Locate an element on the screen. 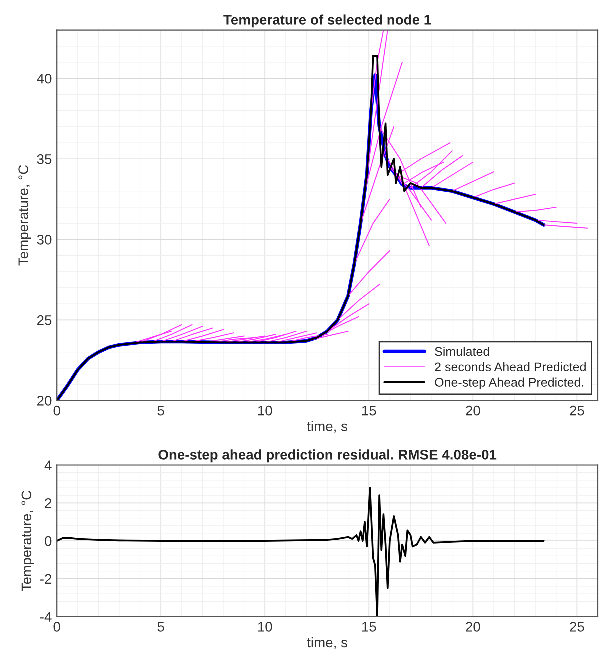 Image resolution: width=601 pixels, height=659 pixels. legend-label: 2 seconds Ahead Predicted is located at coordinates (510, 367).